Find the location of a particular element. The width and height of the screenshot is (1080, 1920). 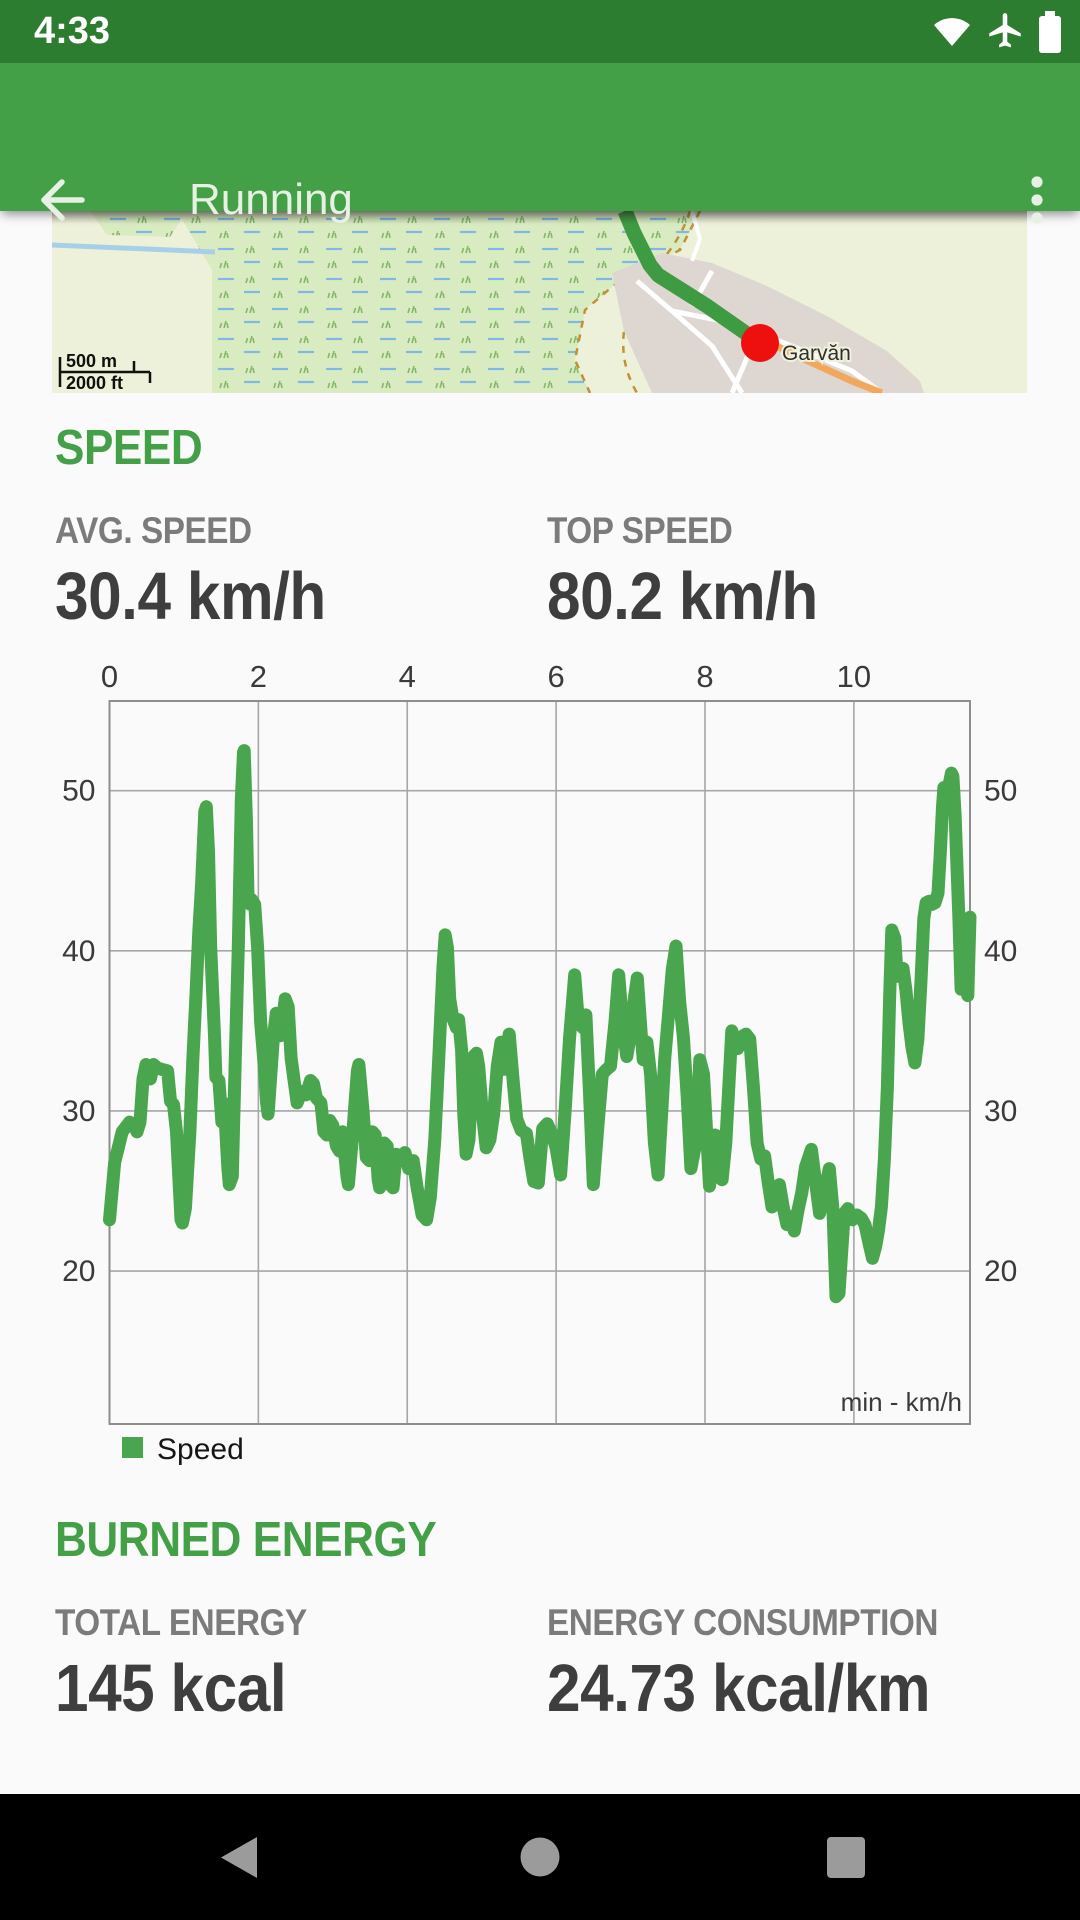

map-scale-imperial: 2000 ft is located at coordinates (94, 383).